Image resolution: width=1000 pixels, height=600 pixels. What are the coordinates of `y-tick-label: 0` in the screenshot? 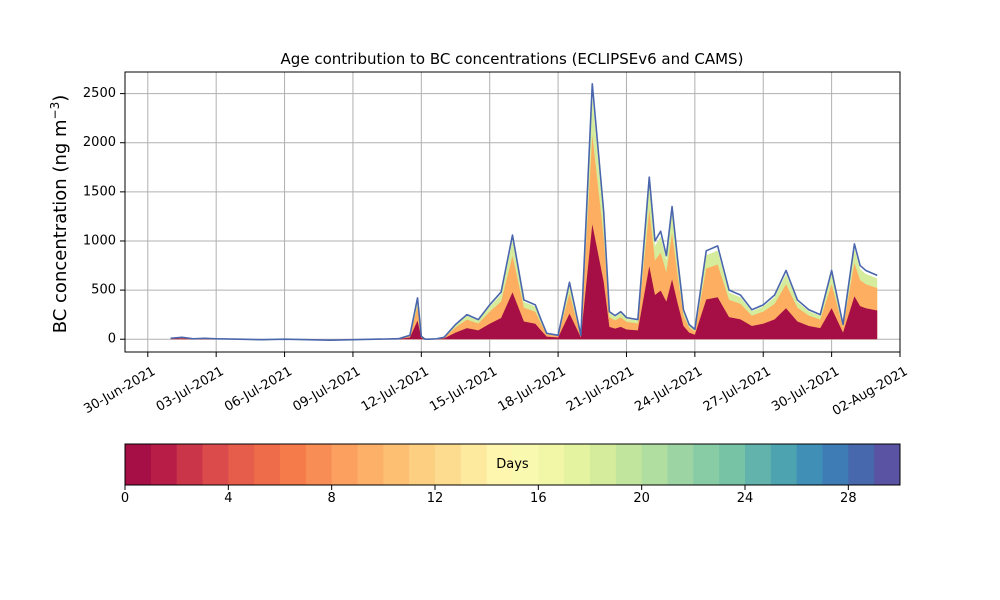 It's located at (112, 339).